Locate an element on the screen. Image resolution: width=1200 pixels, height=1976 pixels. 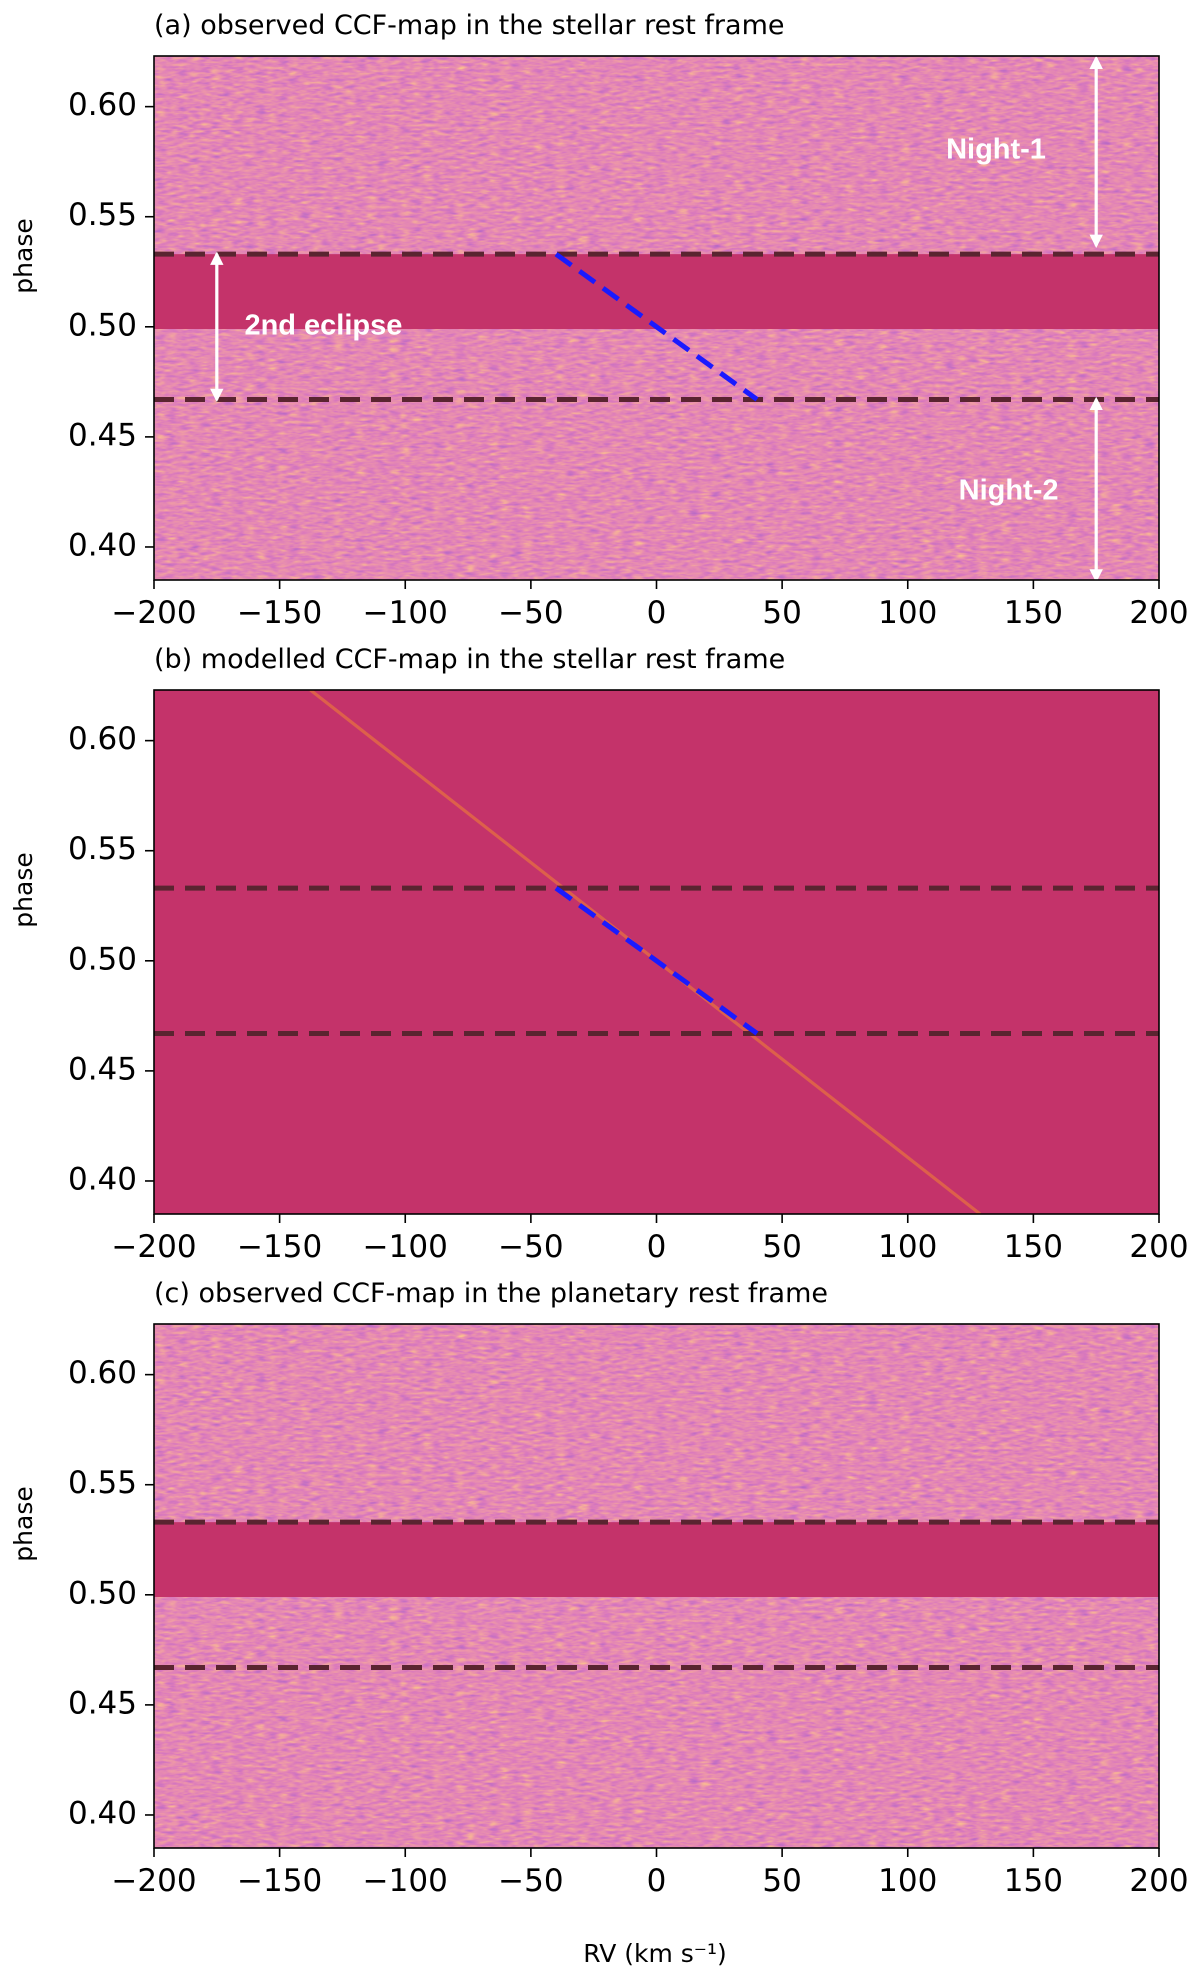
panel-b-xtick-label: 0 is located at coordinates (657, 1247).